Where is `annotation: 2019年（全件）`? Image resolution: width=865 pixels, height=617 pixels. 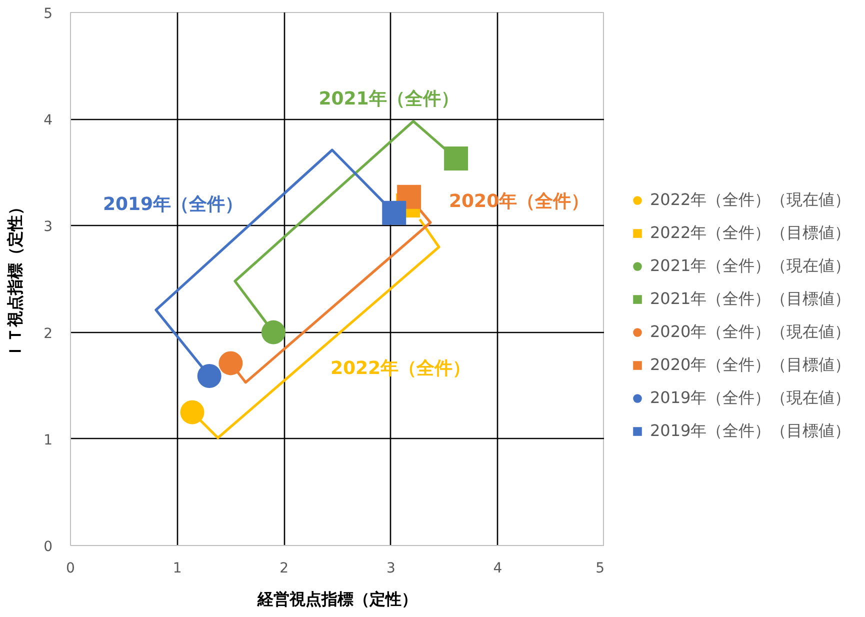 annotation: 2019年（全件） is located at coordinates (173, 204).